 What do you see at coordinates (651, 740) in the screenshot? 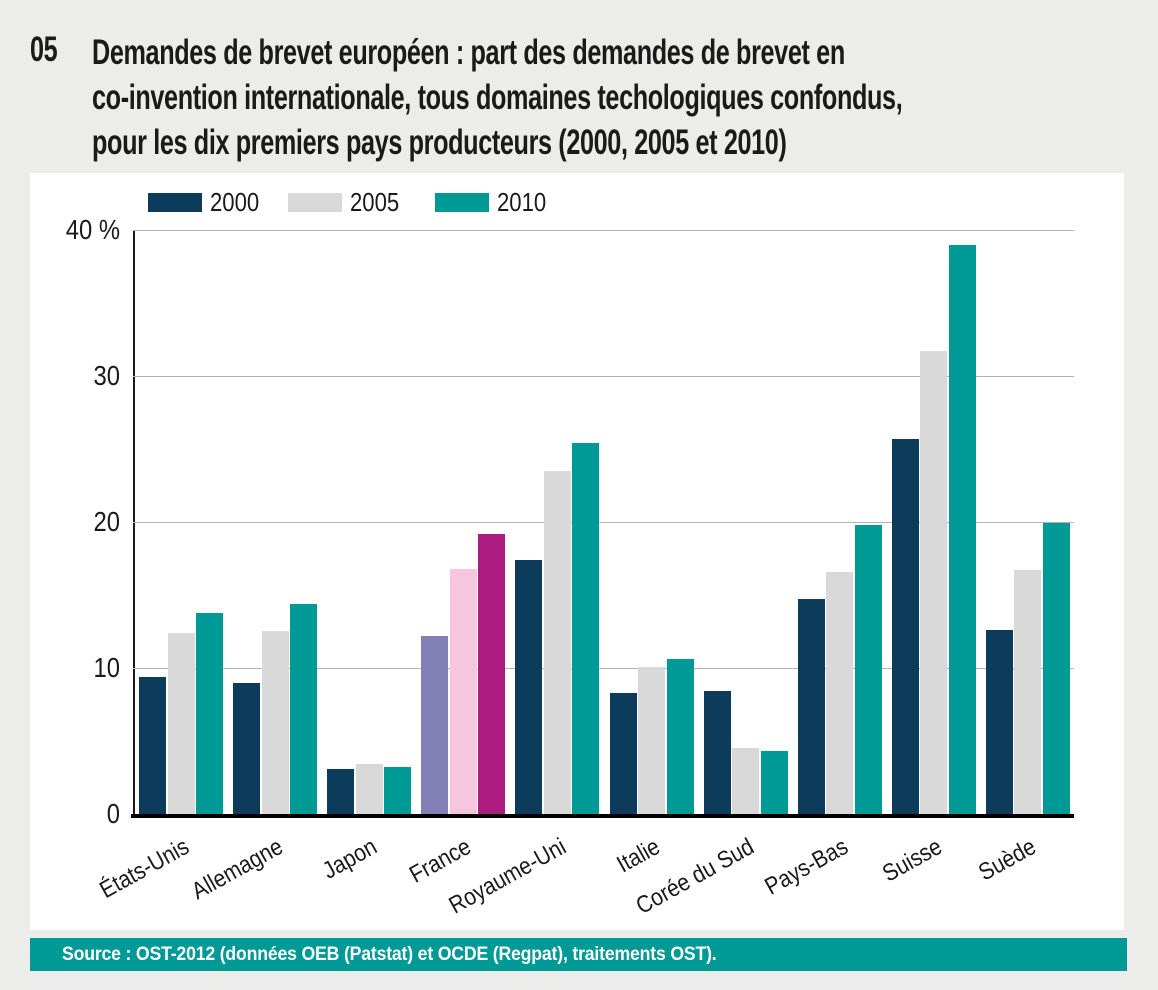
I see `bar-italie-2005` at bounding box center [651, 740].